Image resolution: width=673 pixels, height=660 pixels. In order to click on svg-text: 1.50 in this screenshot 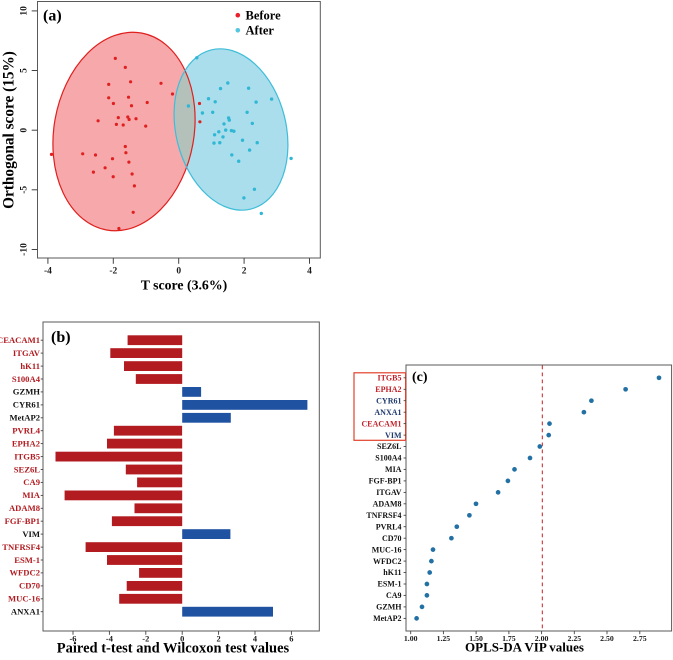, I will do `click(476, 638)`.